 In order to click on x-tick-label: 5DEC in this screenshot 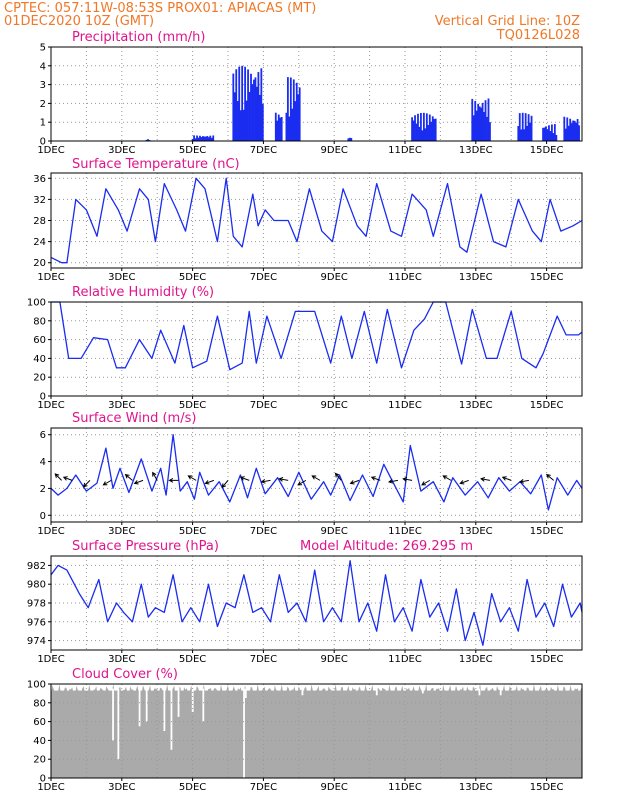, I will do `click(192, 787)`.